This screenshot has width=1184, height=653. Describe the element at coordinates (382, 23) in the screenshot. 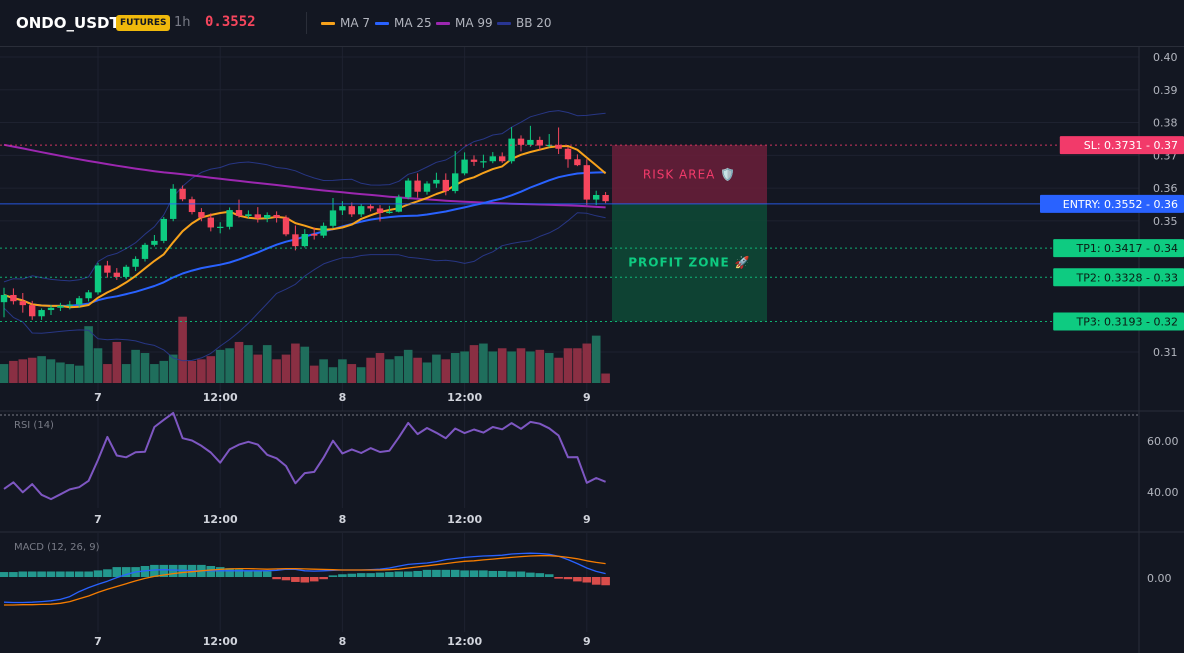

I see `legend-ma25-swatch` at that location.